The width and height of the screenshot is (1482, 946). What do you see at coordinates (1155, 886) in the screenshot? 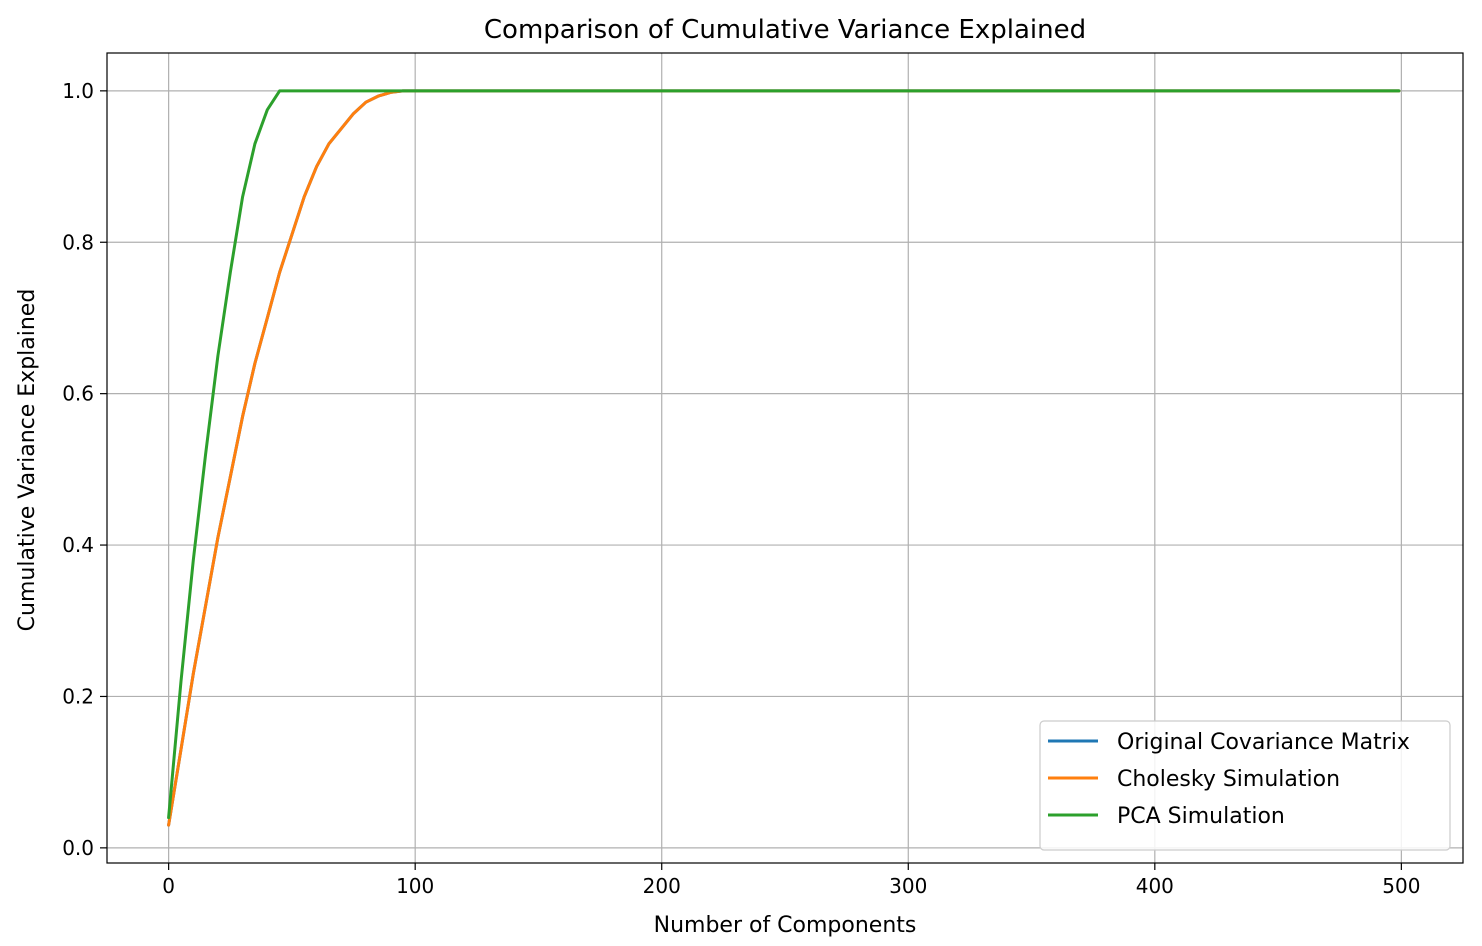
I see `x-tick-label: 400` at bounding box center [1155, 886].